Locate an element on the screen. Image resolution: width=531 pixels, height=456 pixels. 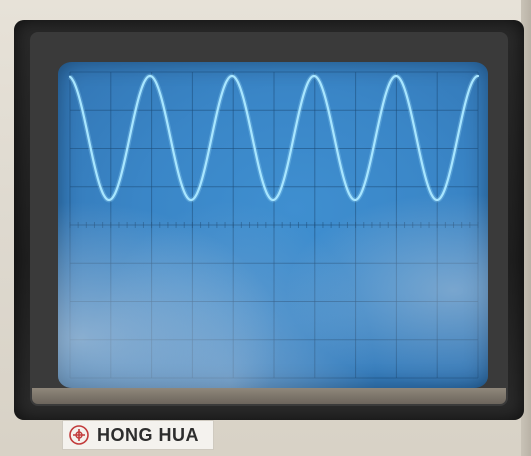
bezel-bottom-lip is located at coordinates (269, 396).